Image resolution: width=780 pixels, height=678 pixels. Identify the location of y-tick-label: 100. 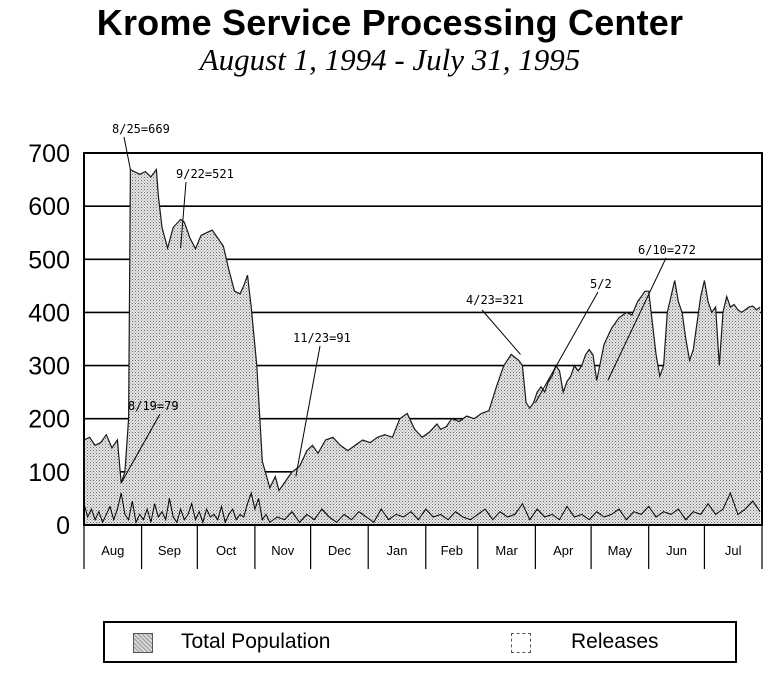
(49, 473).